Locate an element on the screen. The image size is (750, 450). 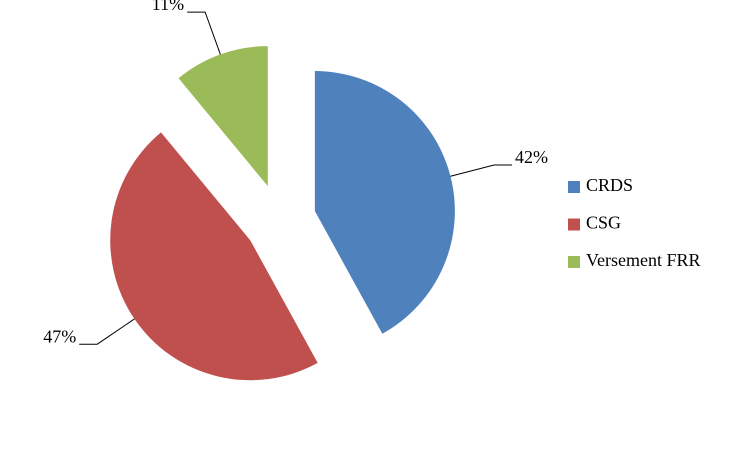
data-label: 42% is located at coordinates (531, 157).